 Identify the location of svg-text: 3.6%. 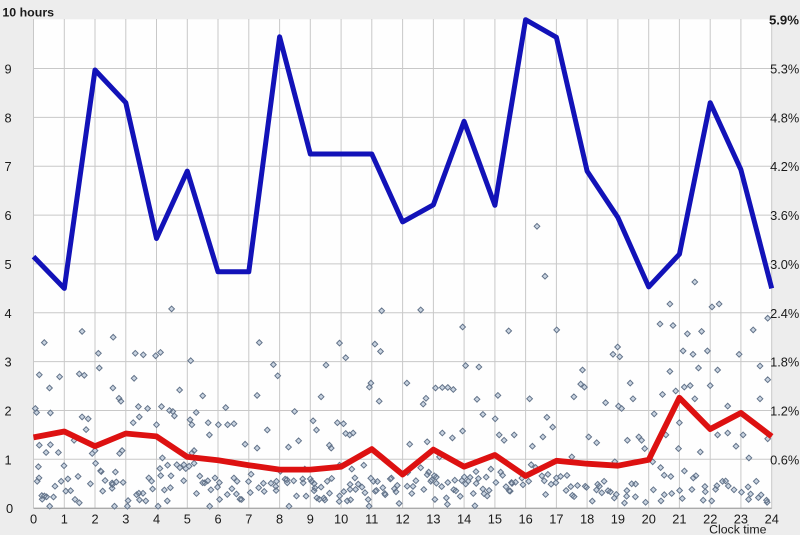
(784, 215).